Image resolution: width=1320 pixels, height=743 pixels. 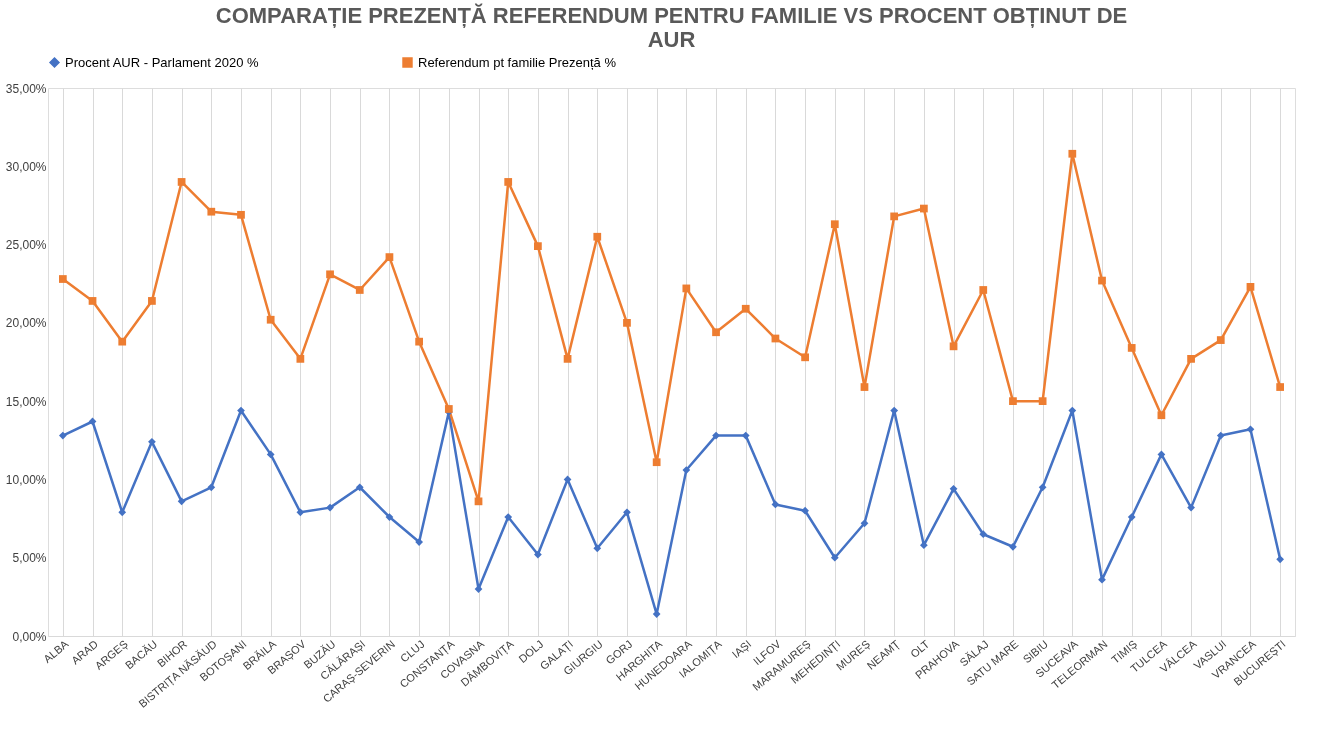 What do you see at coordinates (517, 62) in the screenshot?
I see `legend-label: Referendum pt familie Prezență %` at bounding box center [517, 62].